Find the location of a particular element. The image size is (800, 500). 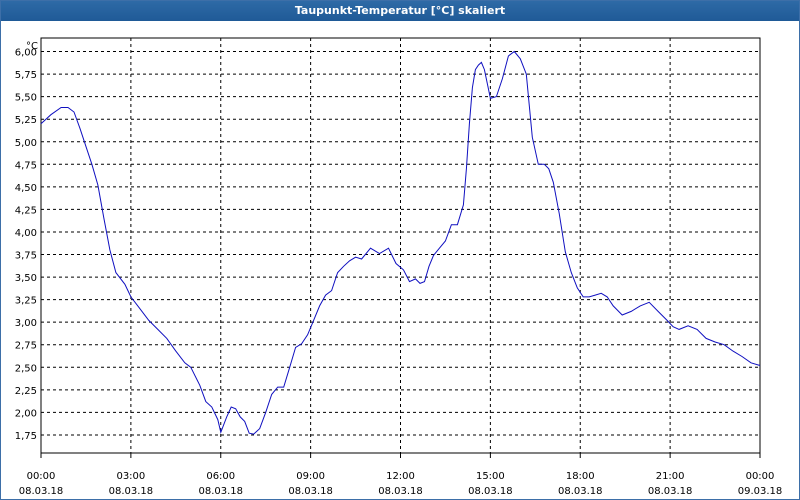

y-tick-label: 4,25 is located at coordinates (26, 210).